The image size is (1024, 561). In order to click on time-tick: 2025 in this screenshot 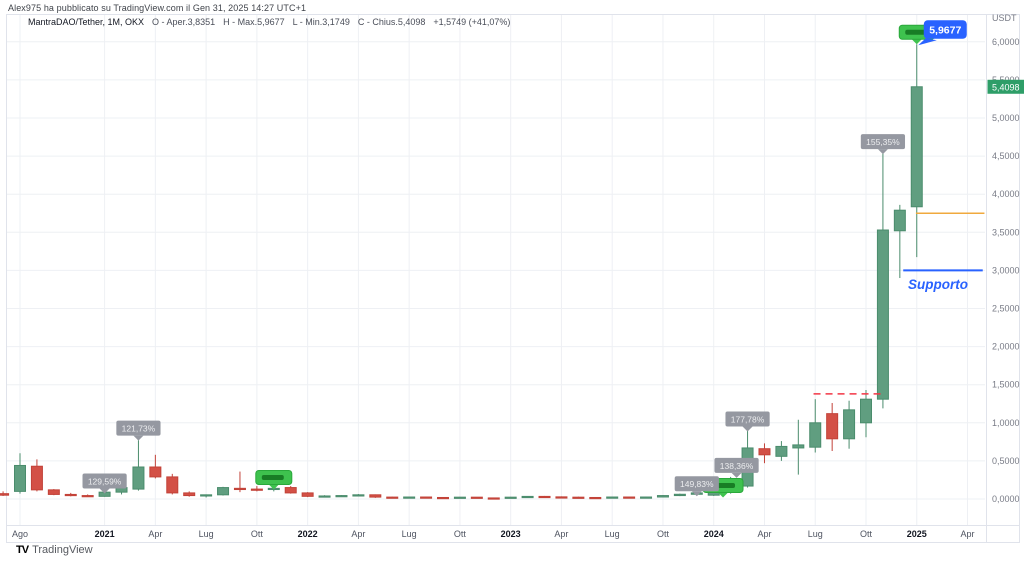, I will do `click(917, 534)`.